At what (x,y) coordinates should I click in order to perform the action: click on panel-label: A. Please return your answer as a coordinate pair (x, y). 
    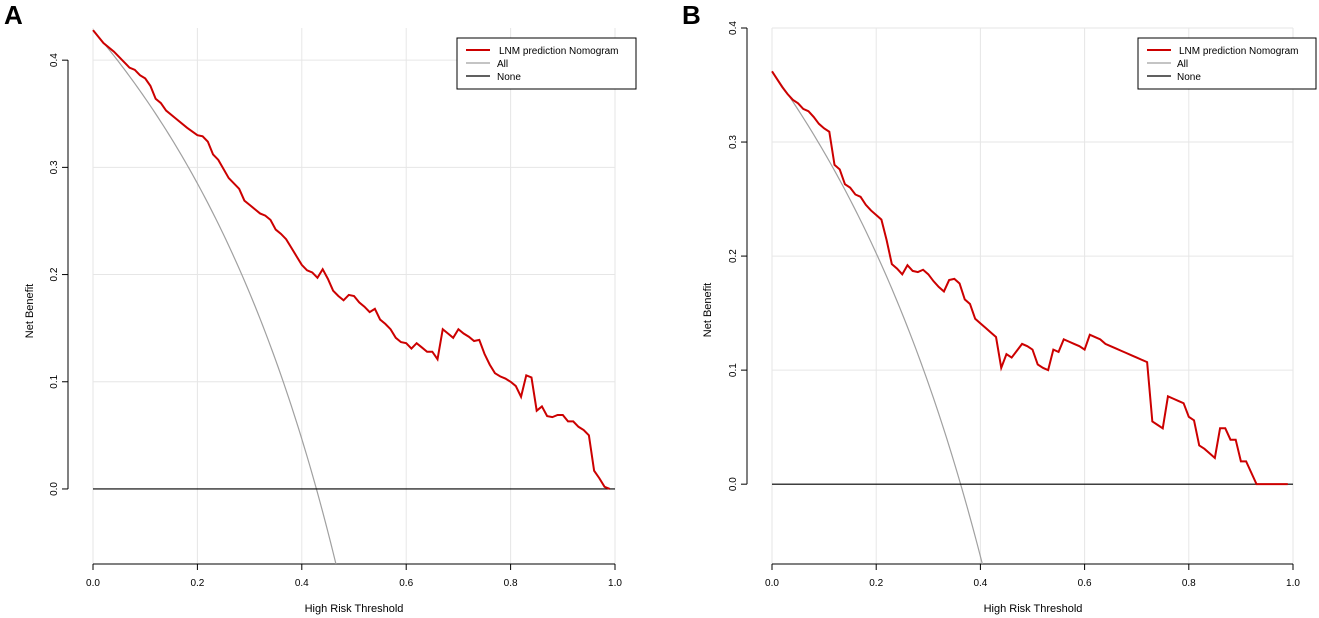
    Looking at the image, I should click on (13, 15).